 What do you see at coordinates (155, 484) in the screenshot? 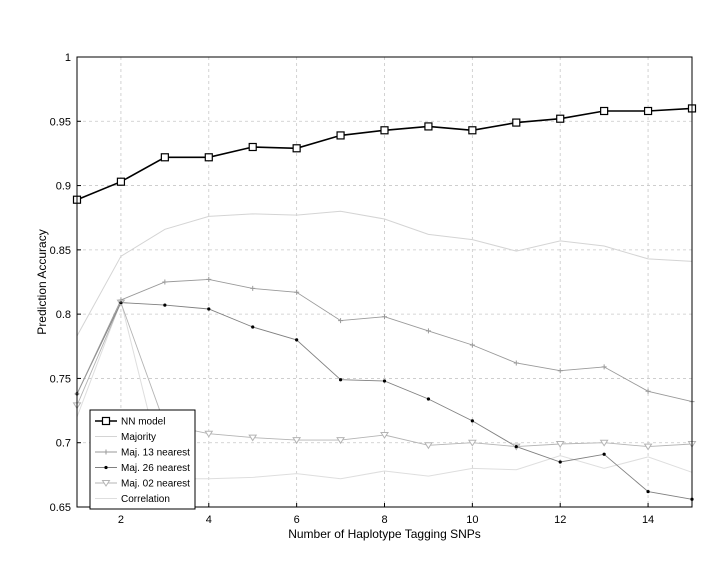
I see `legend-label-maj-02-nearest: Maj. 02 nearest` at bounding box center [155, 484].